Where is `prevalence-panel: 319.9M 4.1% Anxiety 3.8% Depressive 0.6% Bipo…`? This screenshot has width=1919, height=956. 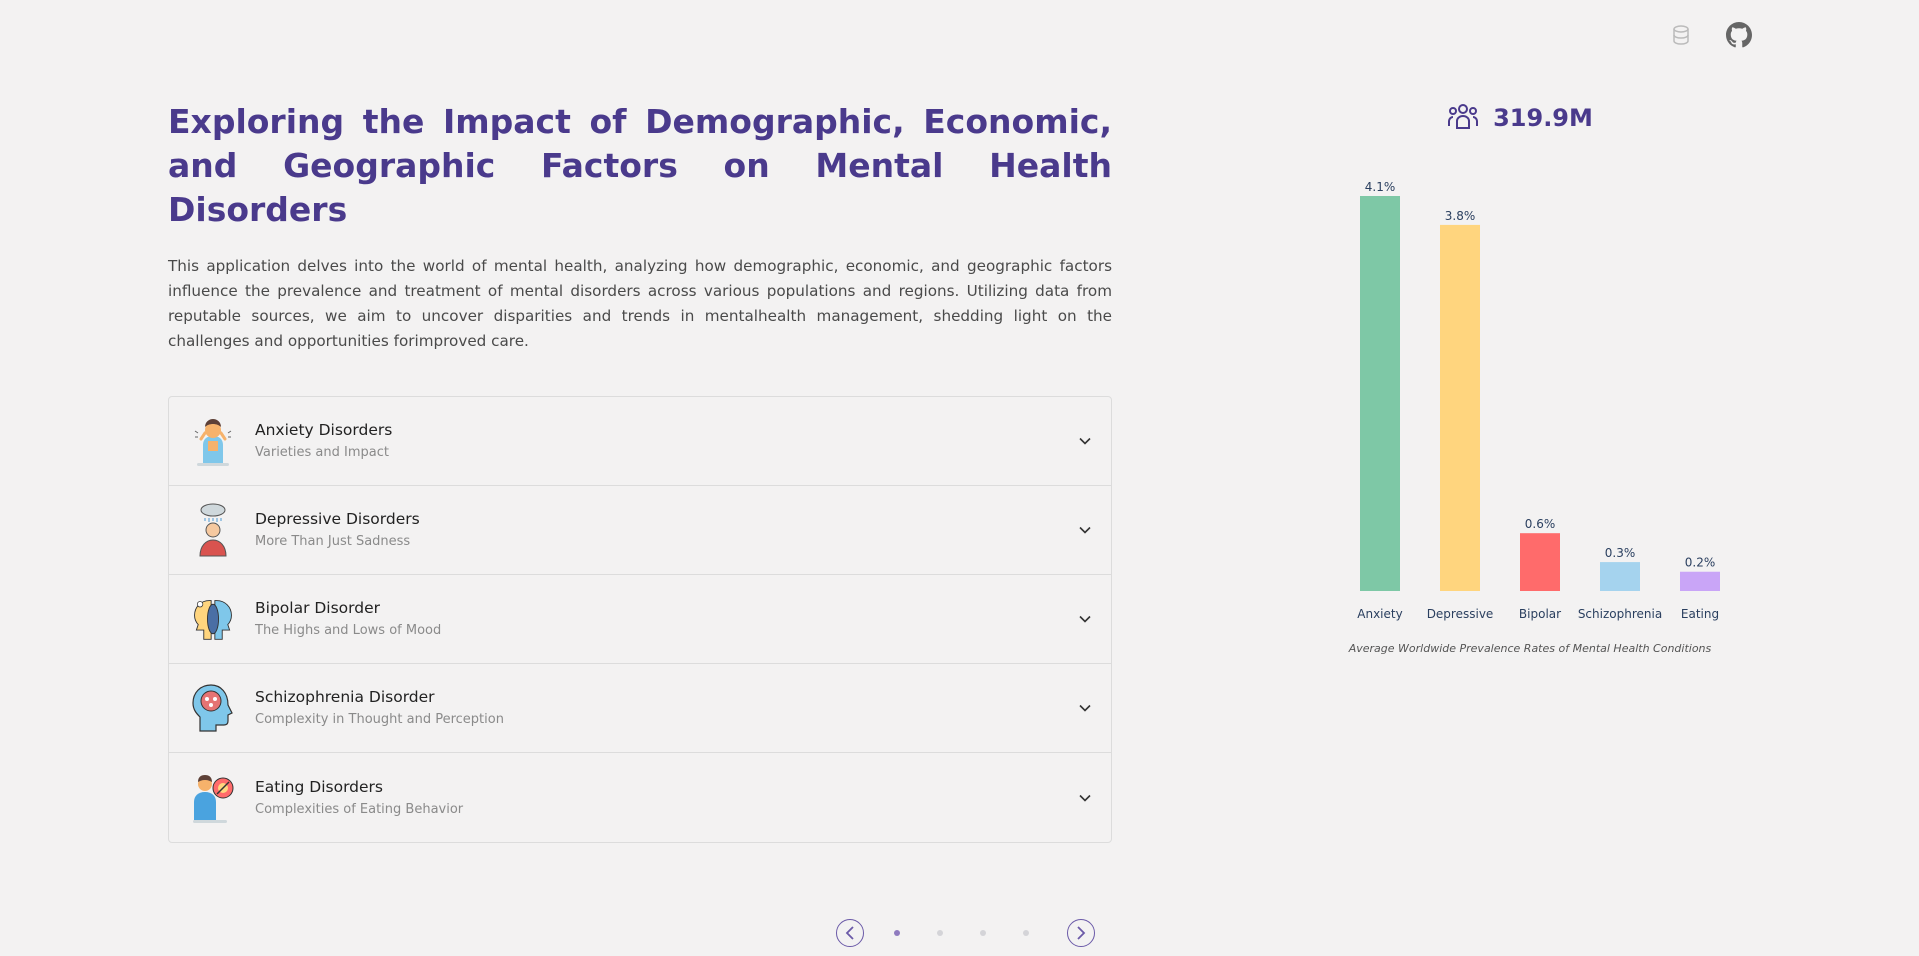
prevalence-panel: 319.9M 4.1% Anxiety 3.8% Depressive 0.6% Bipo… is located at coordinates (1520, 375).